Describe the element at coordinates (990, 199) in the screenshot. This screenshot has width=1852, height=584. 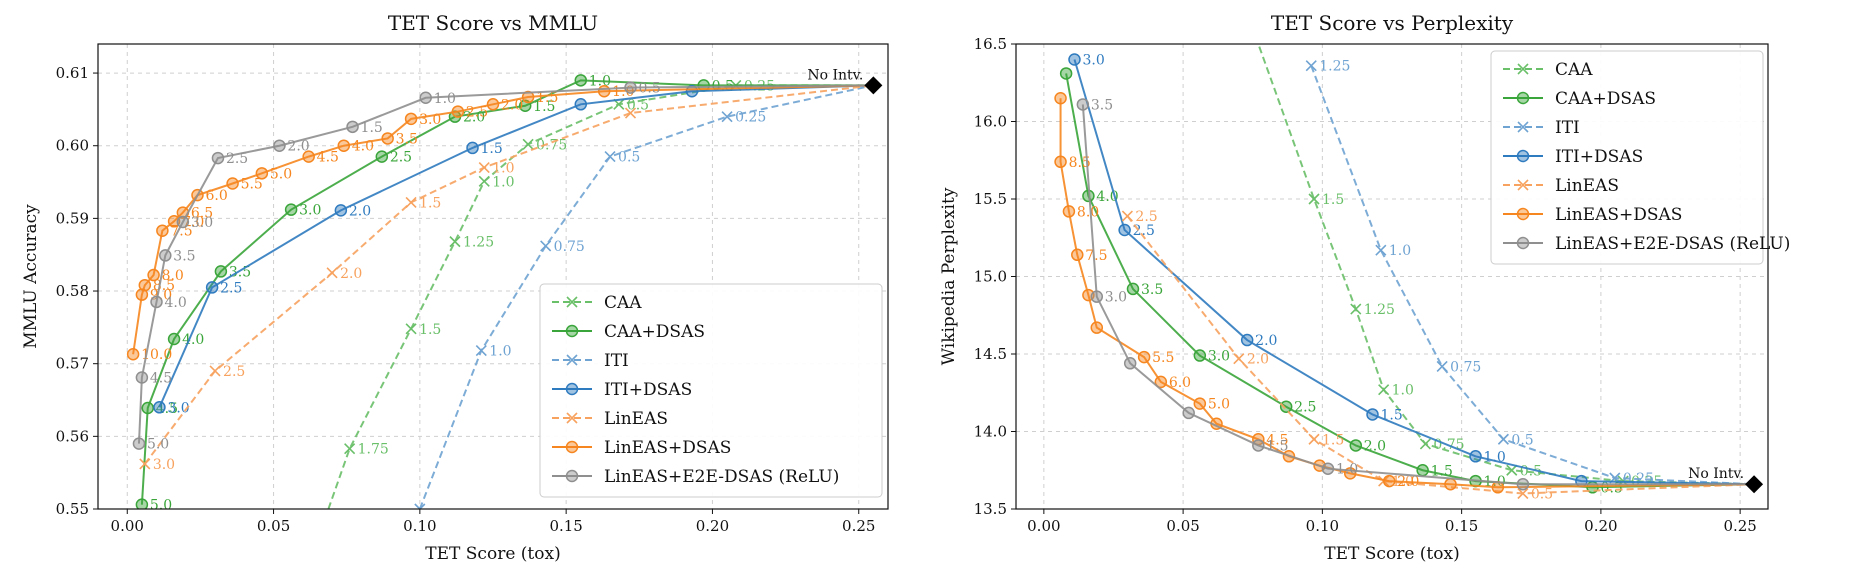
I see `y-tick-label: 15.5` at that location.